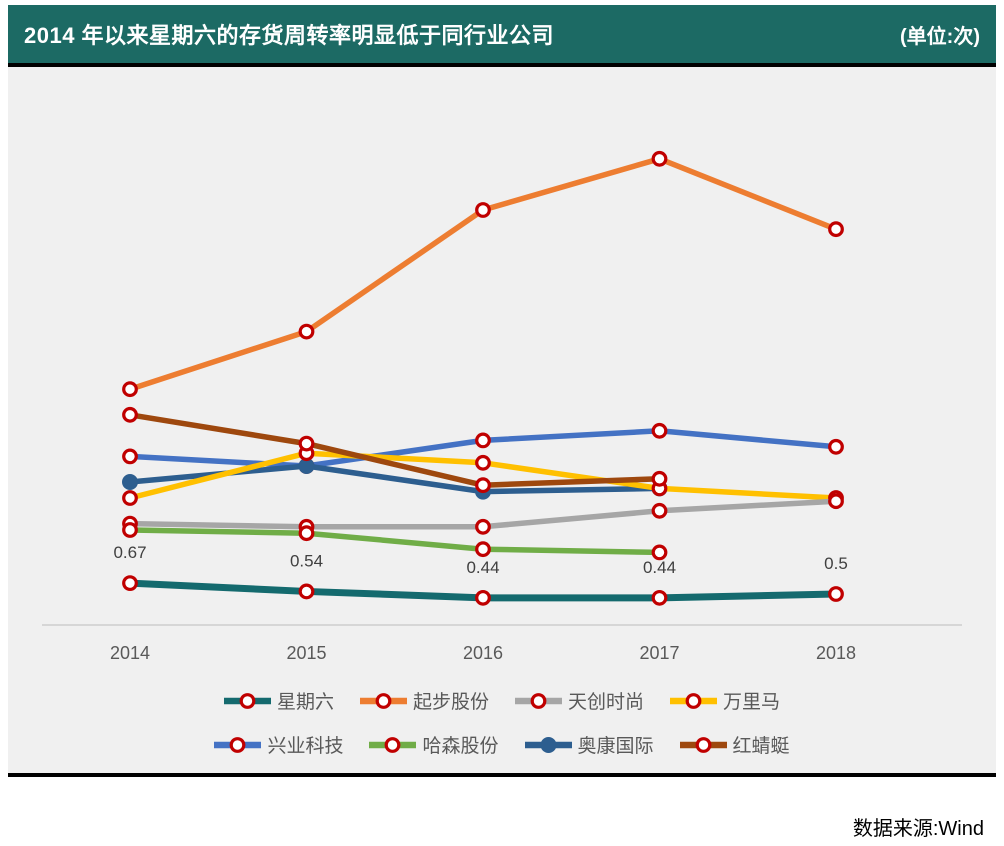  I want to click on legend-label: 起步股份, so click(450, 702).